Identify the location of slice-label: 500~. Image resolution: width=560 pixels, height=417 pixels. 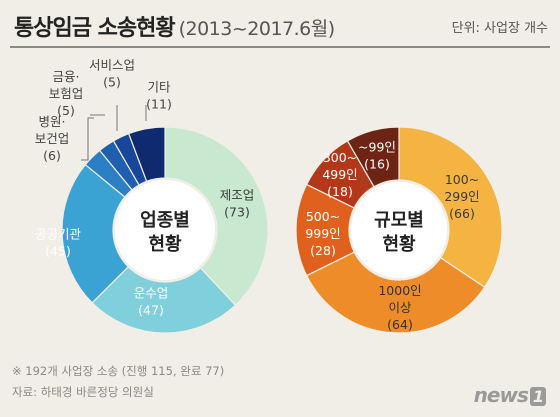
(323, 216).